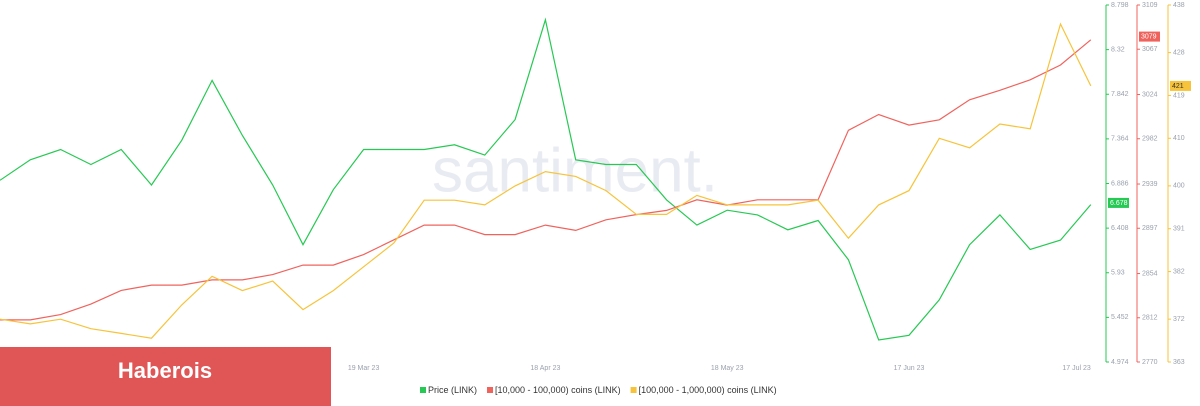 The height and width of the screenshot is (406, 1200). Describe the element at coordinates (1179, 52) in the screenshot. I see `y-tick-label: 428` at that location.